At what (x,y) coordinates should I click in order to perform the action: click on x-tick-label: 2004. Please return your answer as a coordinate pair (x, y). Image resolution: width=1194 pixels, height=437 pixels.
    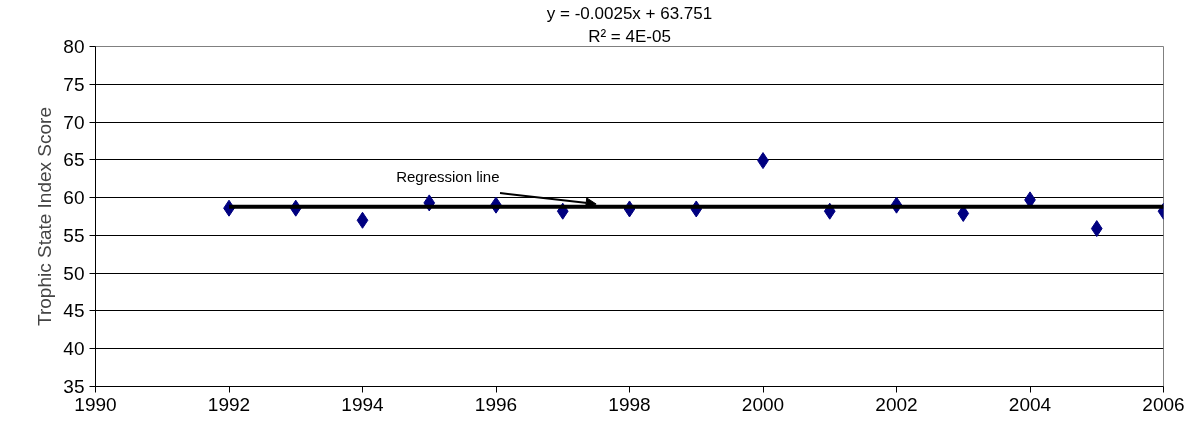
    Looking at the image, I should click on (1030, 404).